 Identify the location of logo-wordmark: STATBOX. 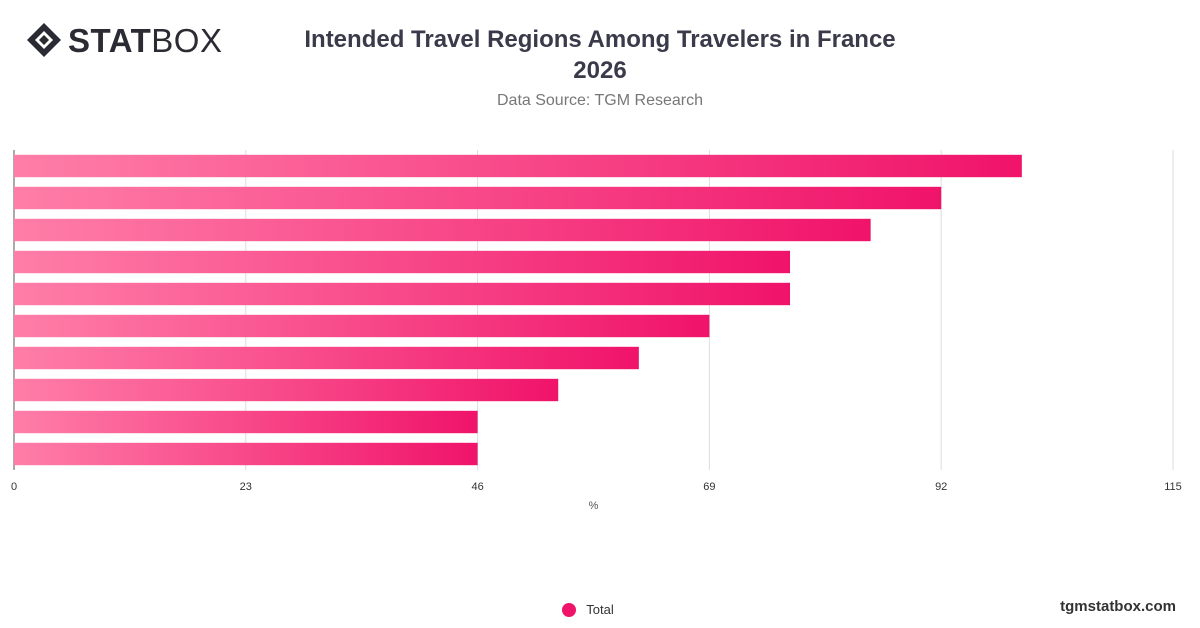
(145, 40).